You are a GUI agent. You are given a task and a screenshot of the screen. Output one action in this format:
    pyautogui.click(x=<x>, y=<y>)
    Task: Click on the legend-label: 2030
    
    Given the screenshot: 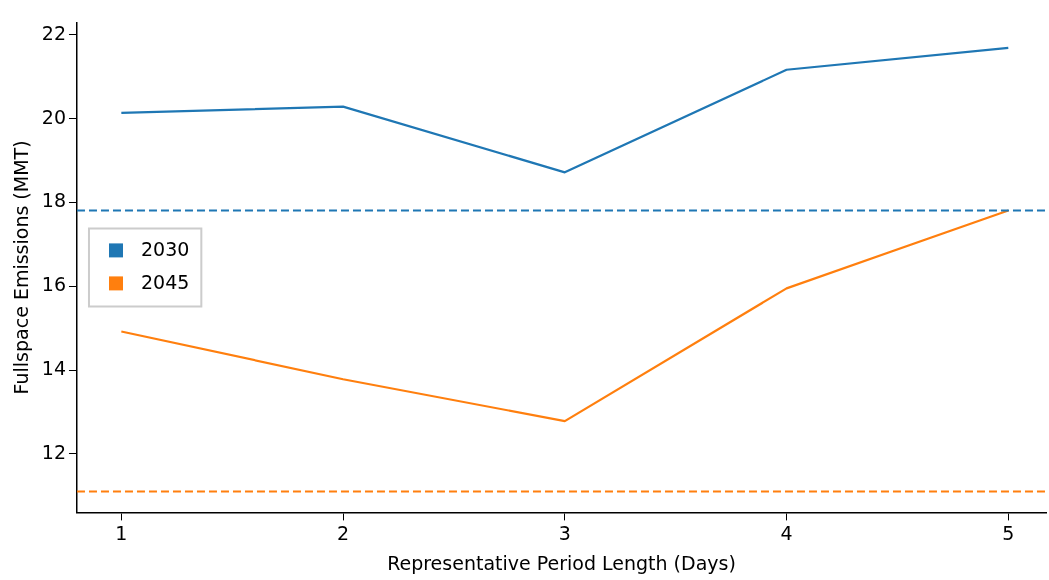 What is the action you would take?
    pyautogui.click(x=165, y=249)
    